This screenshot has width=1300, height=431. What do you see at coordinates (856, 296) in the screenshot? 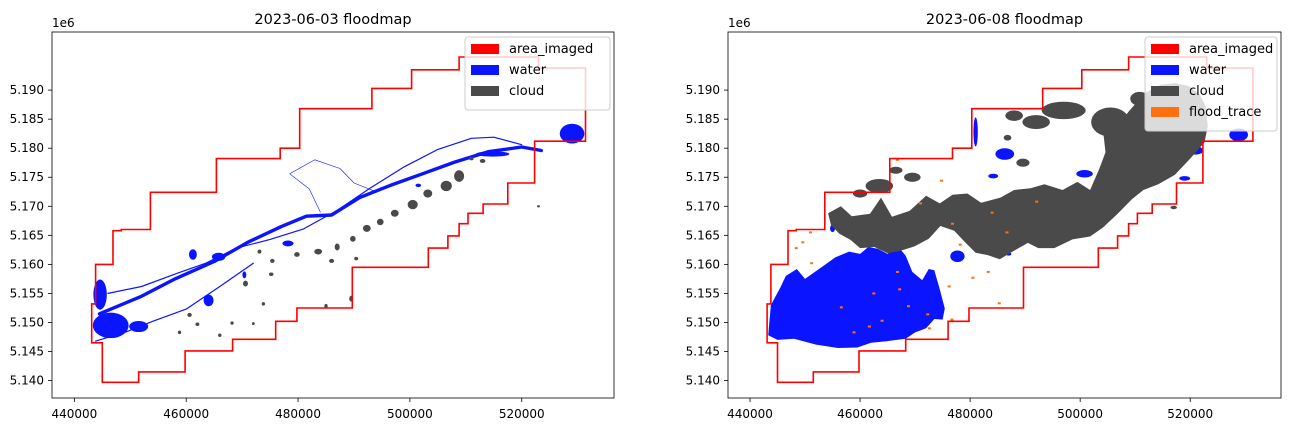
I see `water-region` at bounding box center [856, 296].